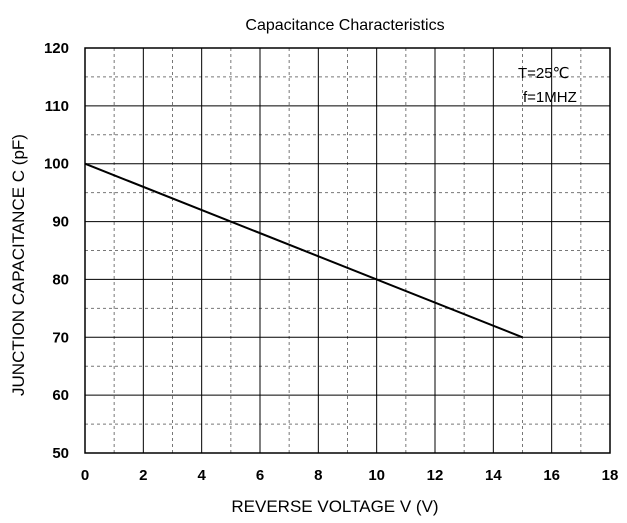  What do you see at coordinates (550, 97) in the screenshot?
I see `frequency-annotation: f=1MHZ` at bounding box center [550, 97].